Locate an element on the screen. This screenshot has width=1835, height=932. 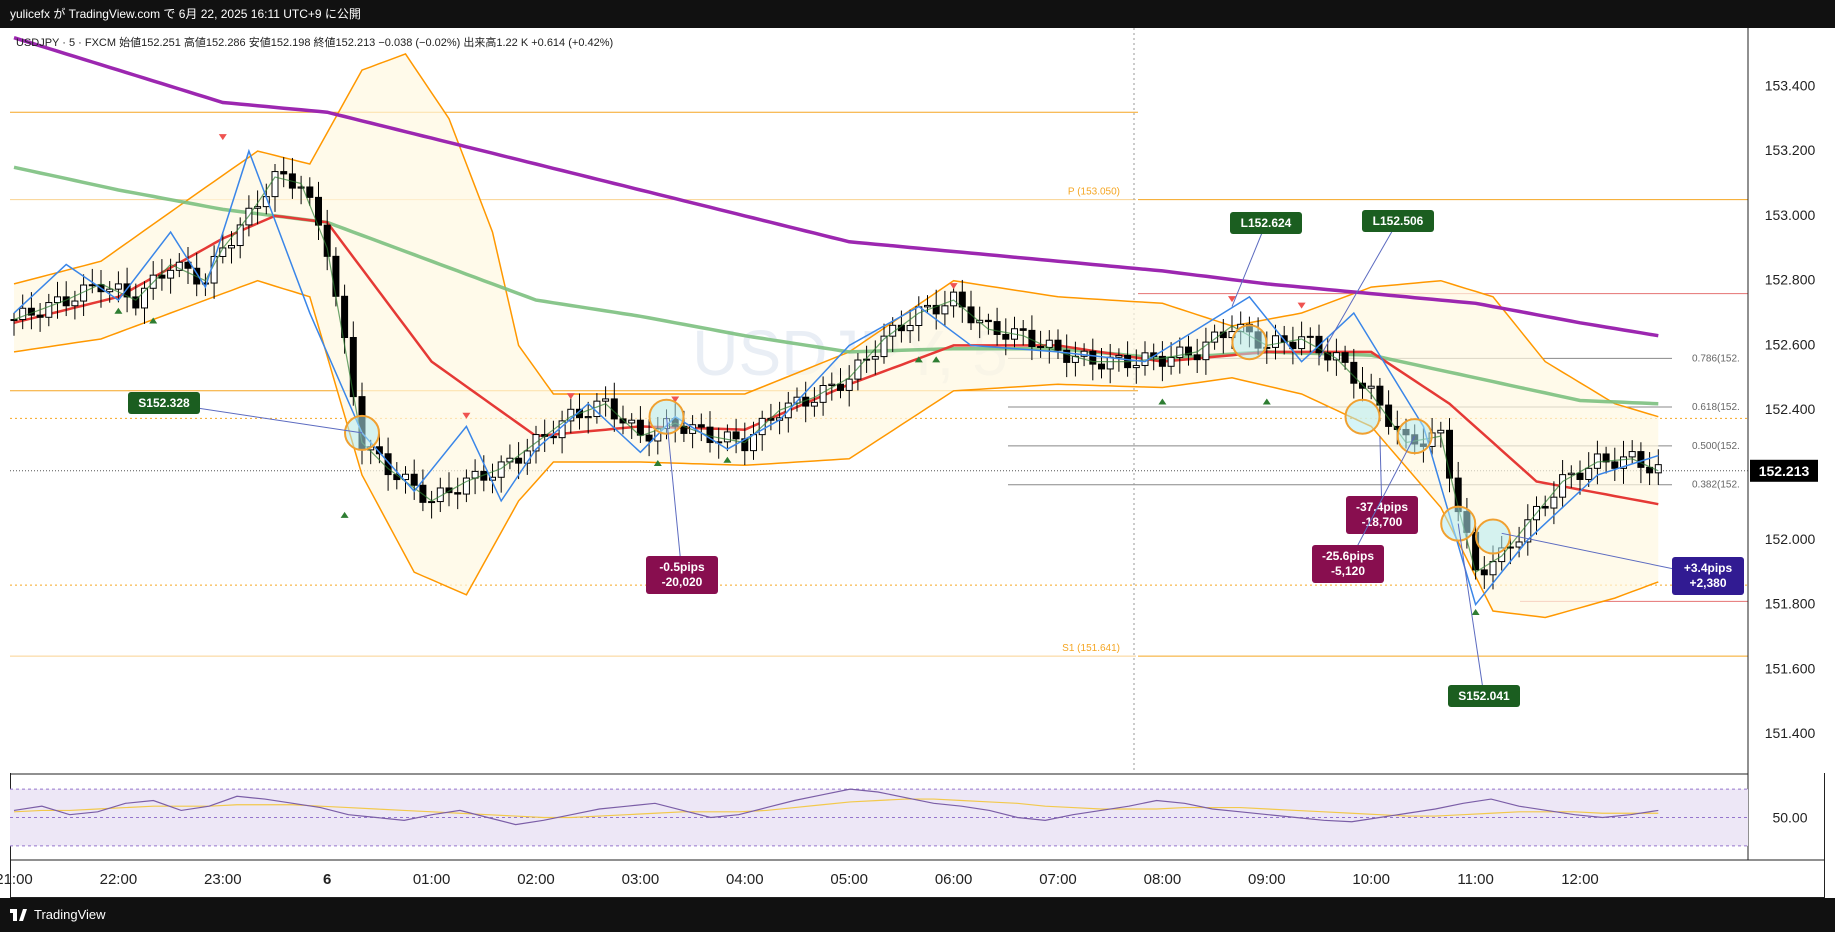
time-tick-label: 21:00 is located at coordinates (16, 879).